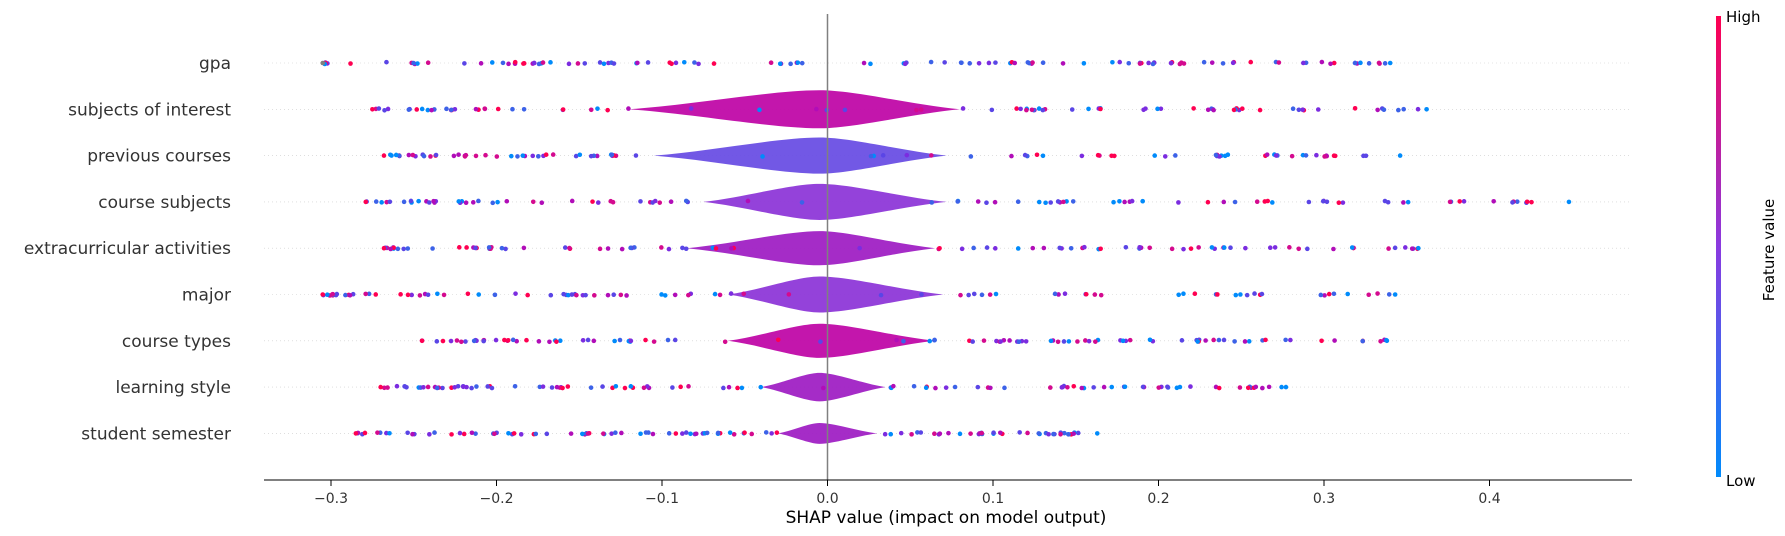  Describe the element at coordinates (1489, 499) in the screenshot. I see `x-tick-label: 0.4` at that location.